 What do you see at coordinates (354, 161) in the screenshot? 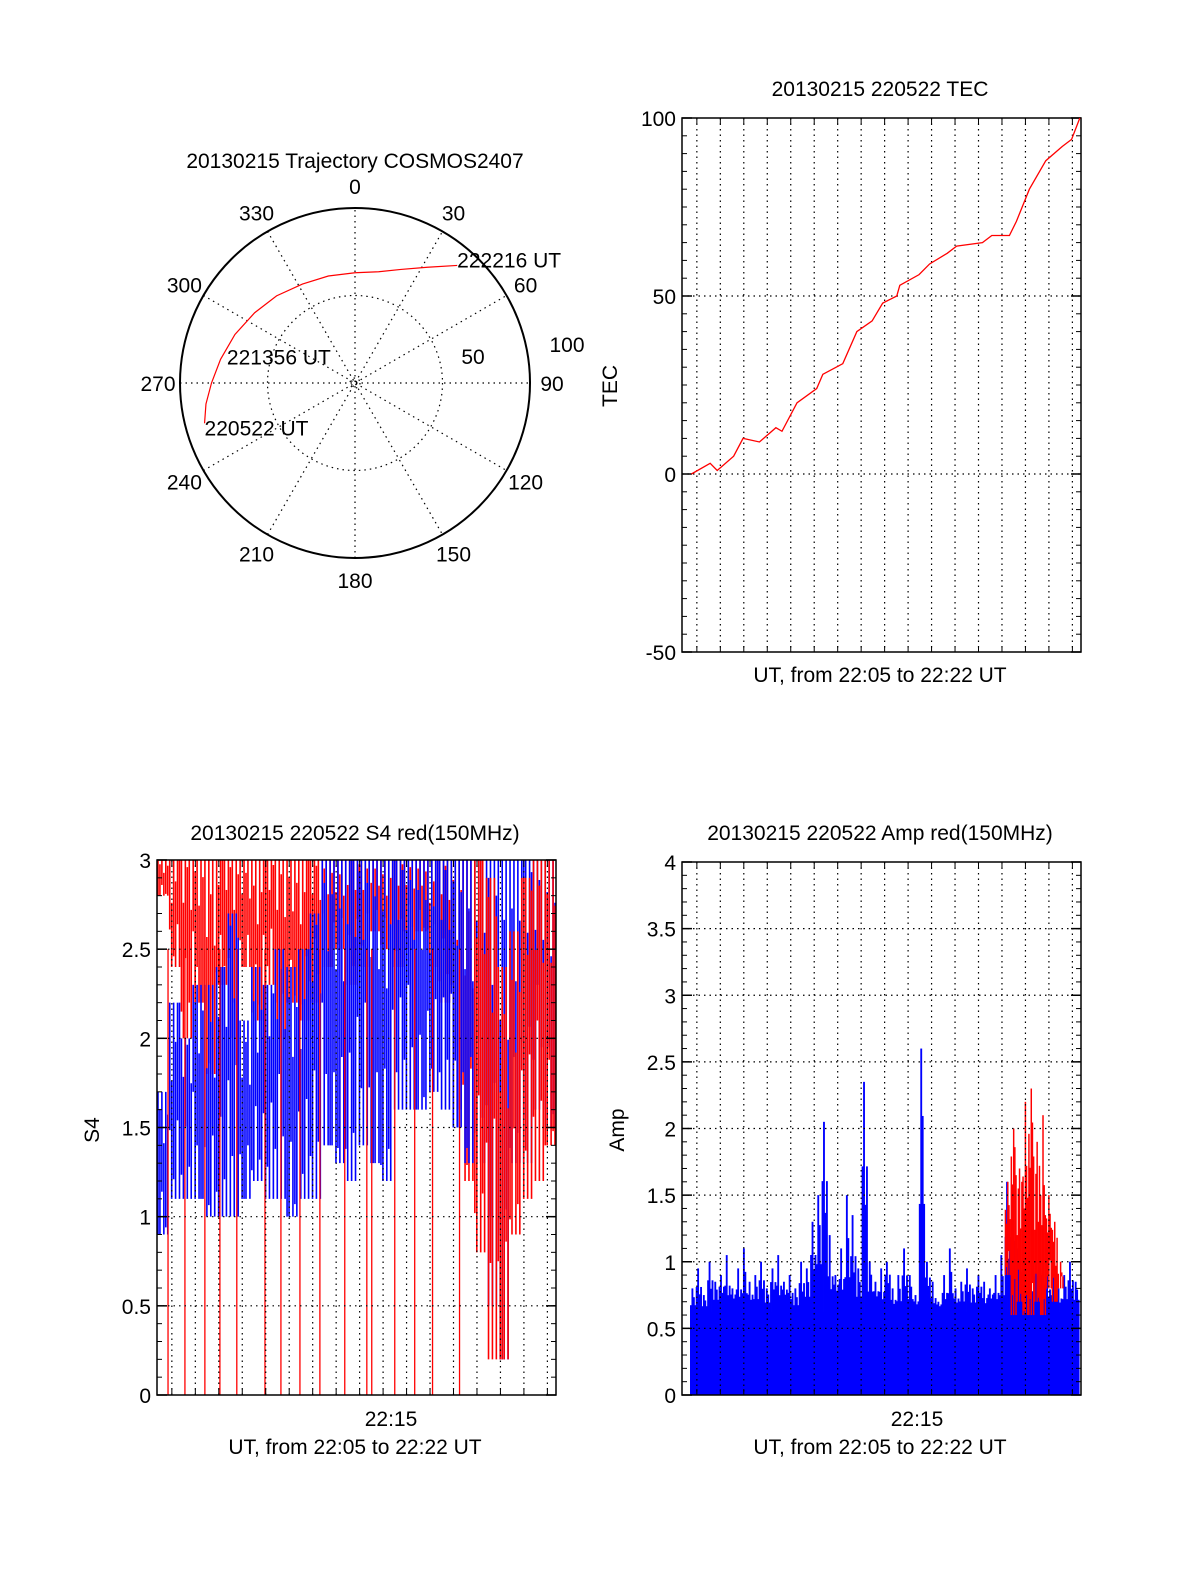
I see `polar-title: 20130215 Trajectory COSMOS2407` at bounding box center [354, 161].